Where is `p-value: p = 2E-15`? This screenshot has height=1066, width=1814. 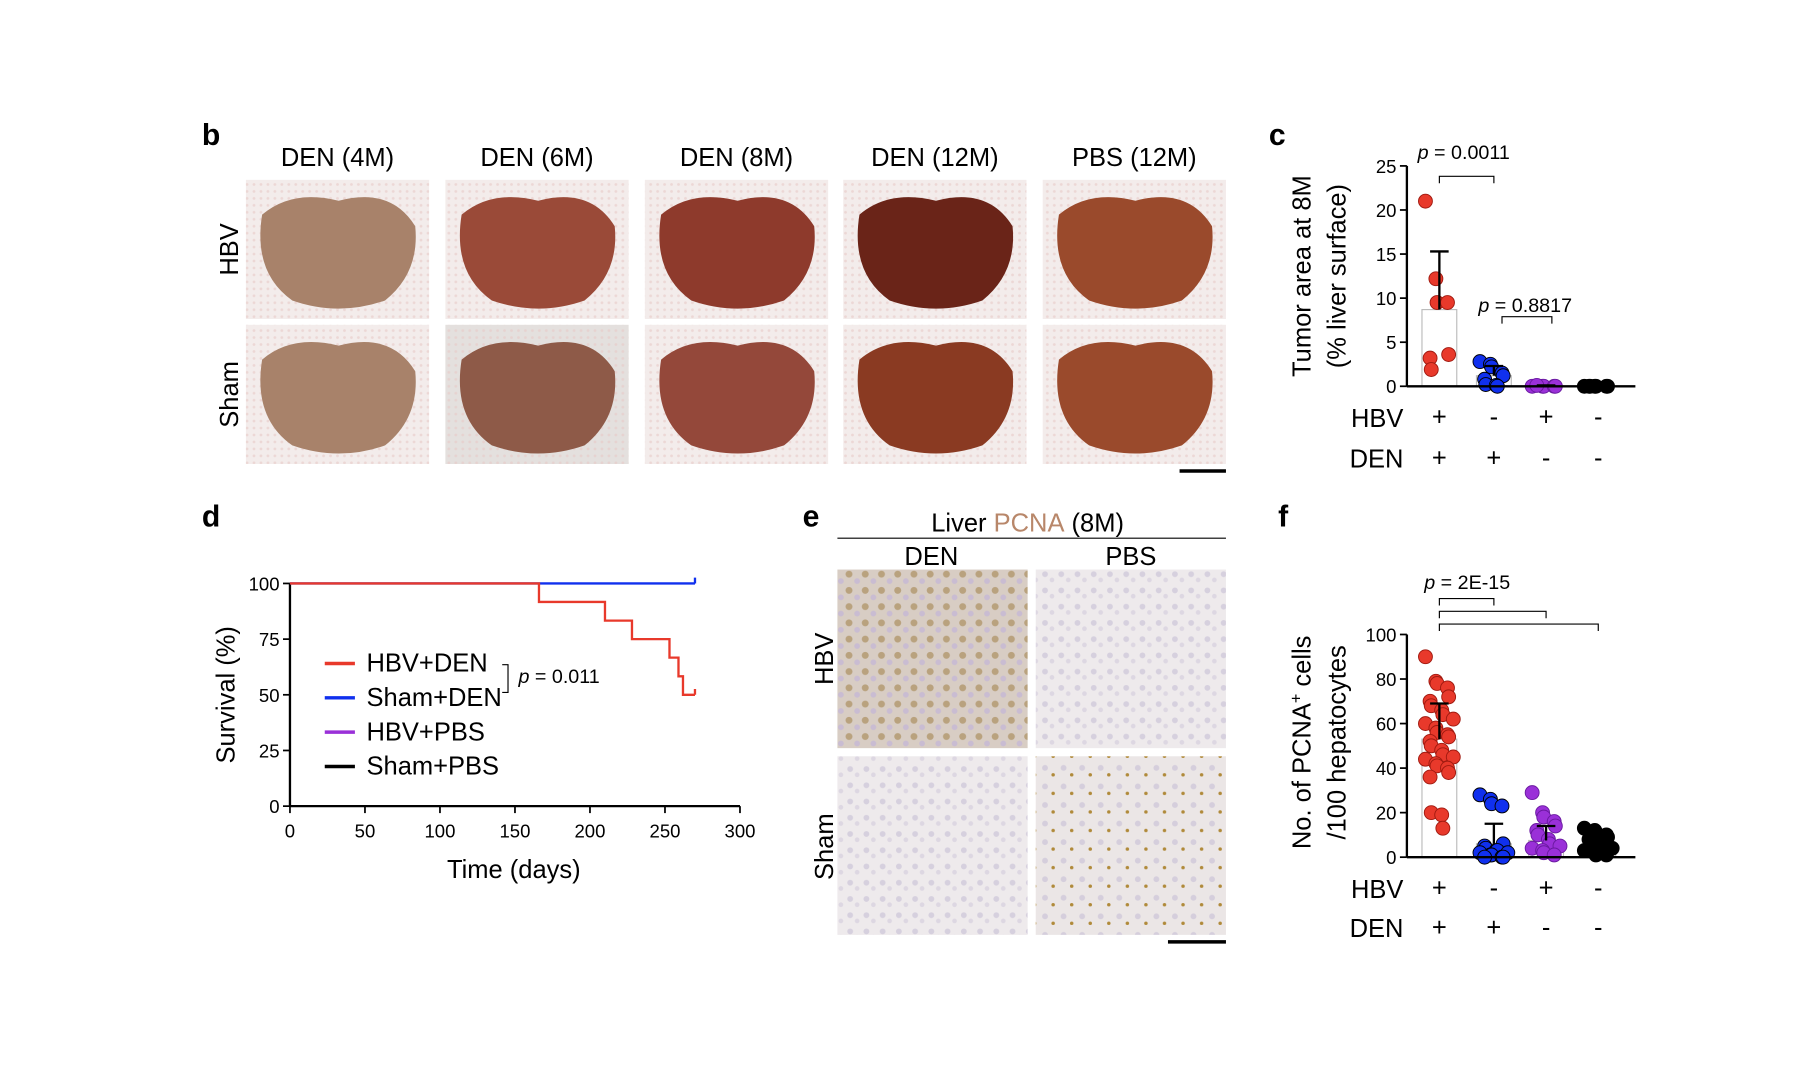 p-value: p = 2E-15 is located at coordinates (1466, 583).